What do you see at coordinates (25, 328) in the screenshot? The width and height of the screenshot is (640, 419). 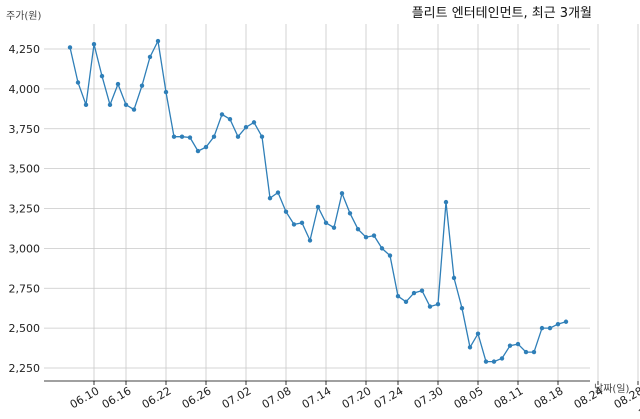 I see `y-tick-label: 2,500` at bounding box center [25, 328].